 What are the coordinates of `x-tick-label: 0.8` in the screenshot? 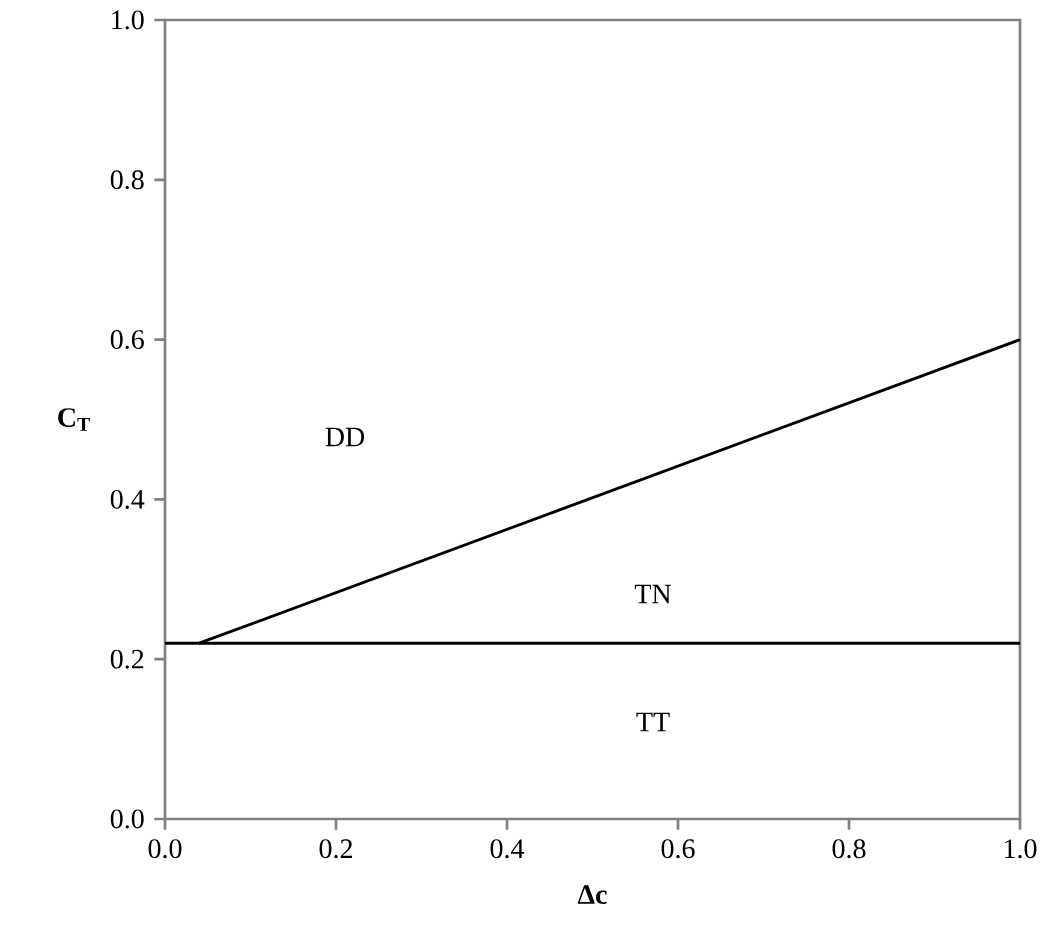 It's located at (849, 849).